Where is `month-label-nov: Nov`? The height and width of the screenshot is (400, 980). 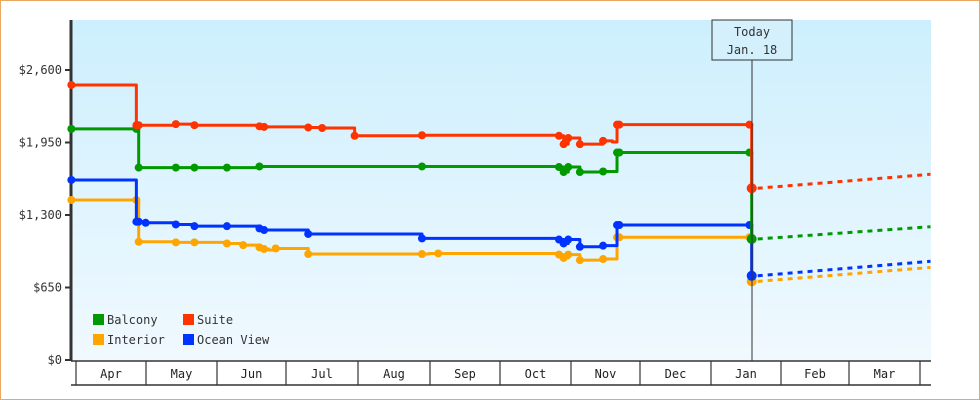
month-label-nov: Nov is located at coordinates (606, 374).